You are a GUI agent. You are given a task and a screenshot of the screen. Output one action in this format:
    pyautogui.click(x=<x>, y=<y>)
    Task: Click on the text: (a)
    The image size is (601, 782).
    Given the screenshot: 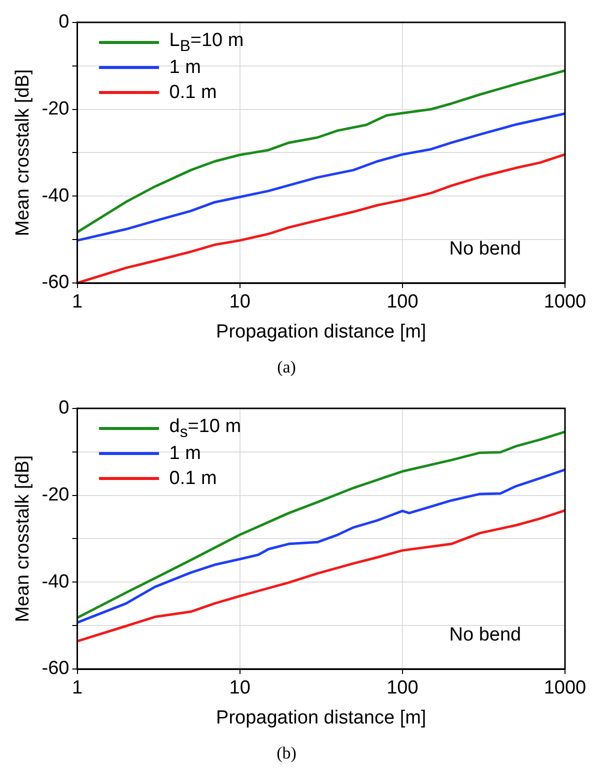 What is the action you would take?
    pyautogui.click(x=286, y=366)
    